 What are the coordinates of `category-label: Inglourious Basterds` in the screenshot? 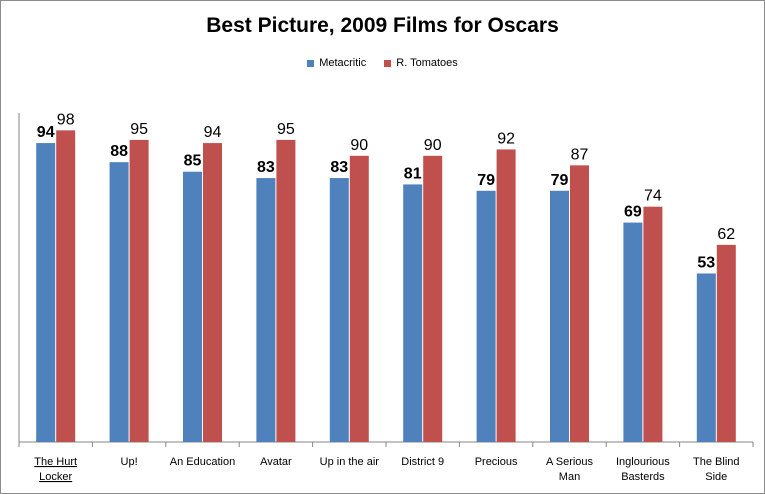 It's located at (643, 469).